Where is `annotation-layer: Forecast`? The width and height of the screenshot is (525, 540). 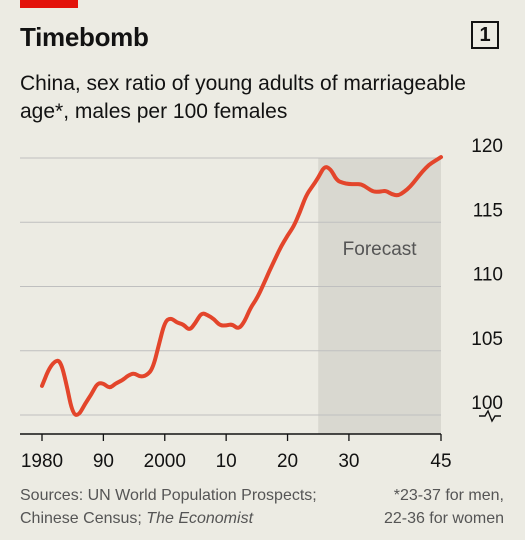
annotation-layer: Forecast is located at coordinates (380, 249).